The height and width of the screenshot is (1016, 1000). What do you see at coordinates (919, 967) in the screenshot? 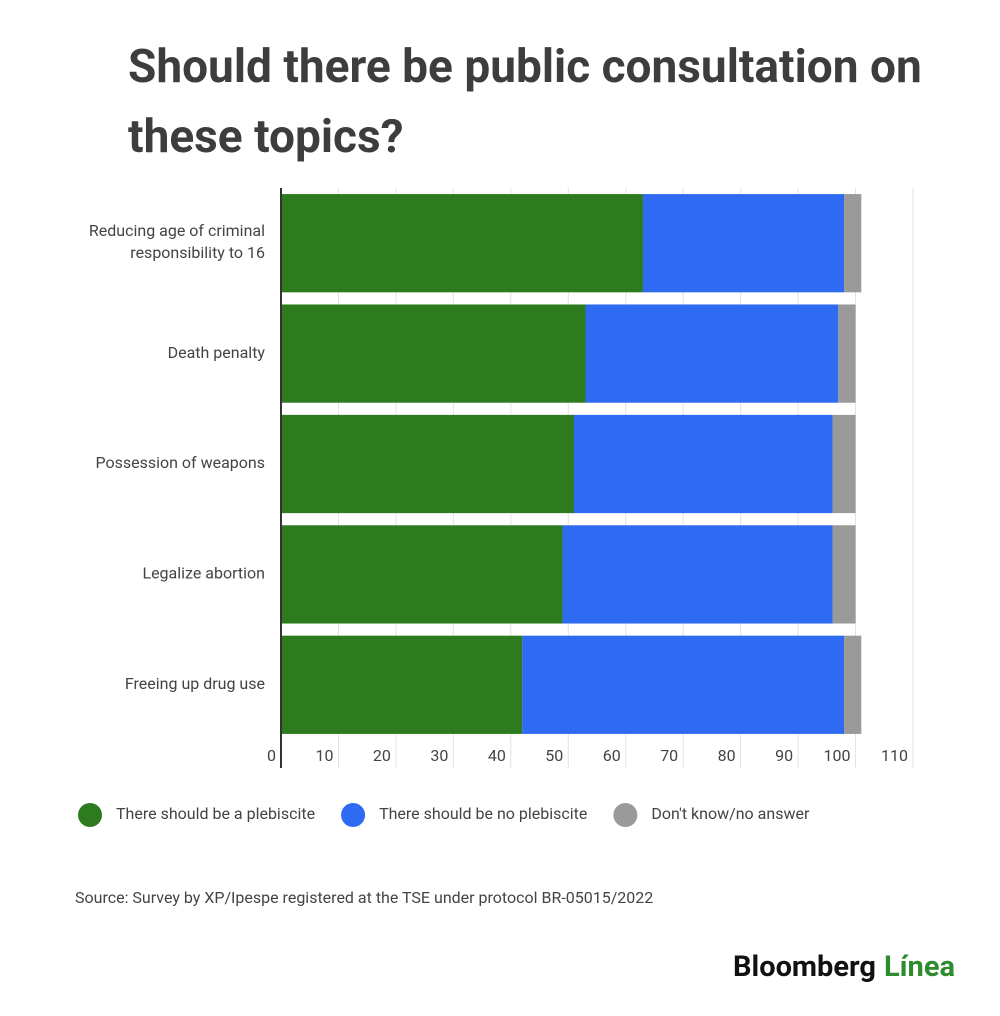
I see `brand-suffix: Línea` at bounding box center [919, 967].